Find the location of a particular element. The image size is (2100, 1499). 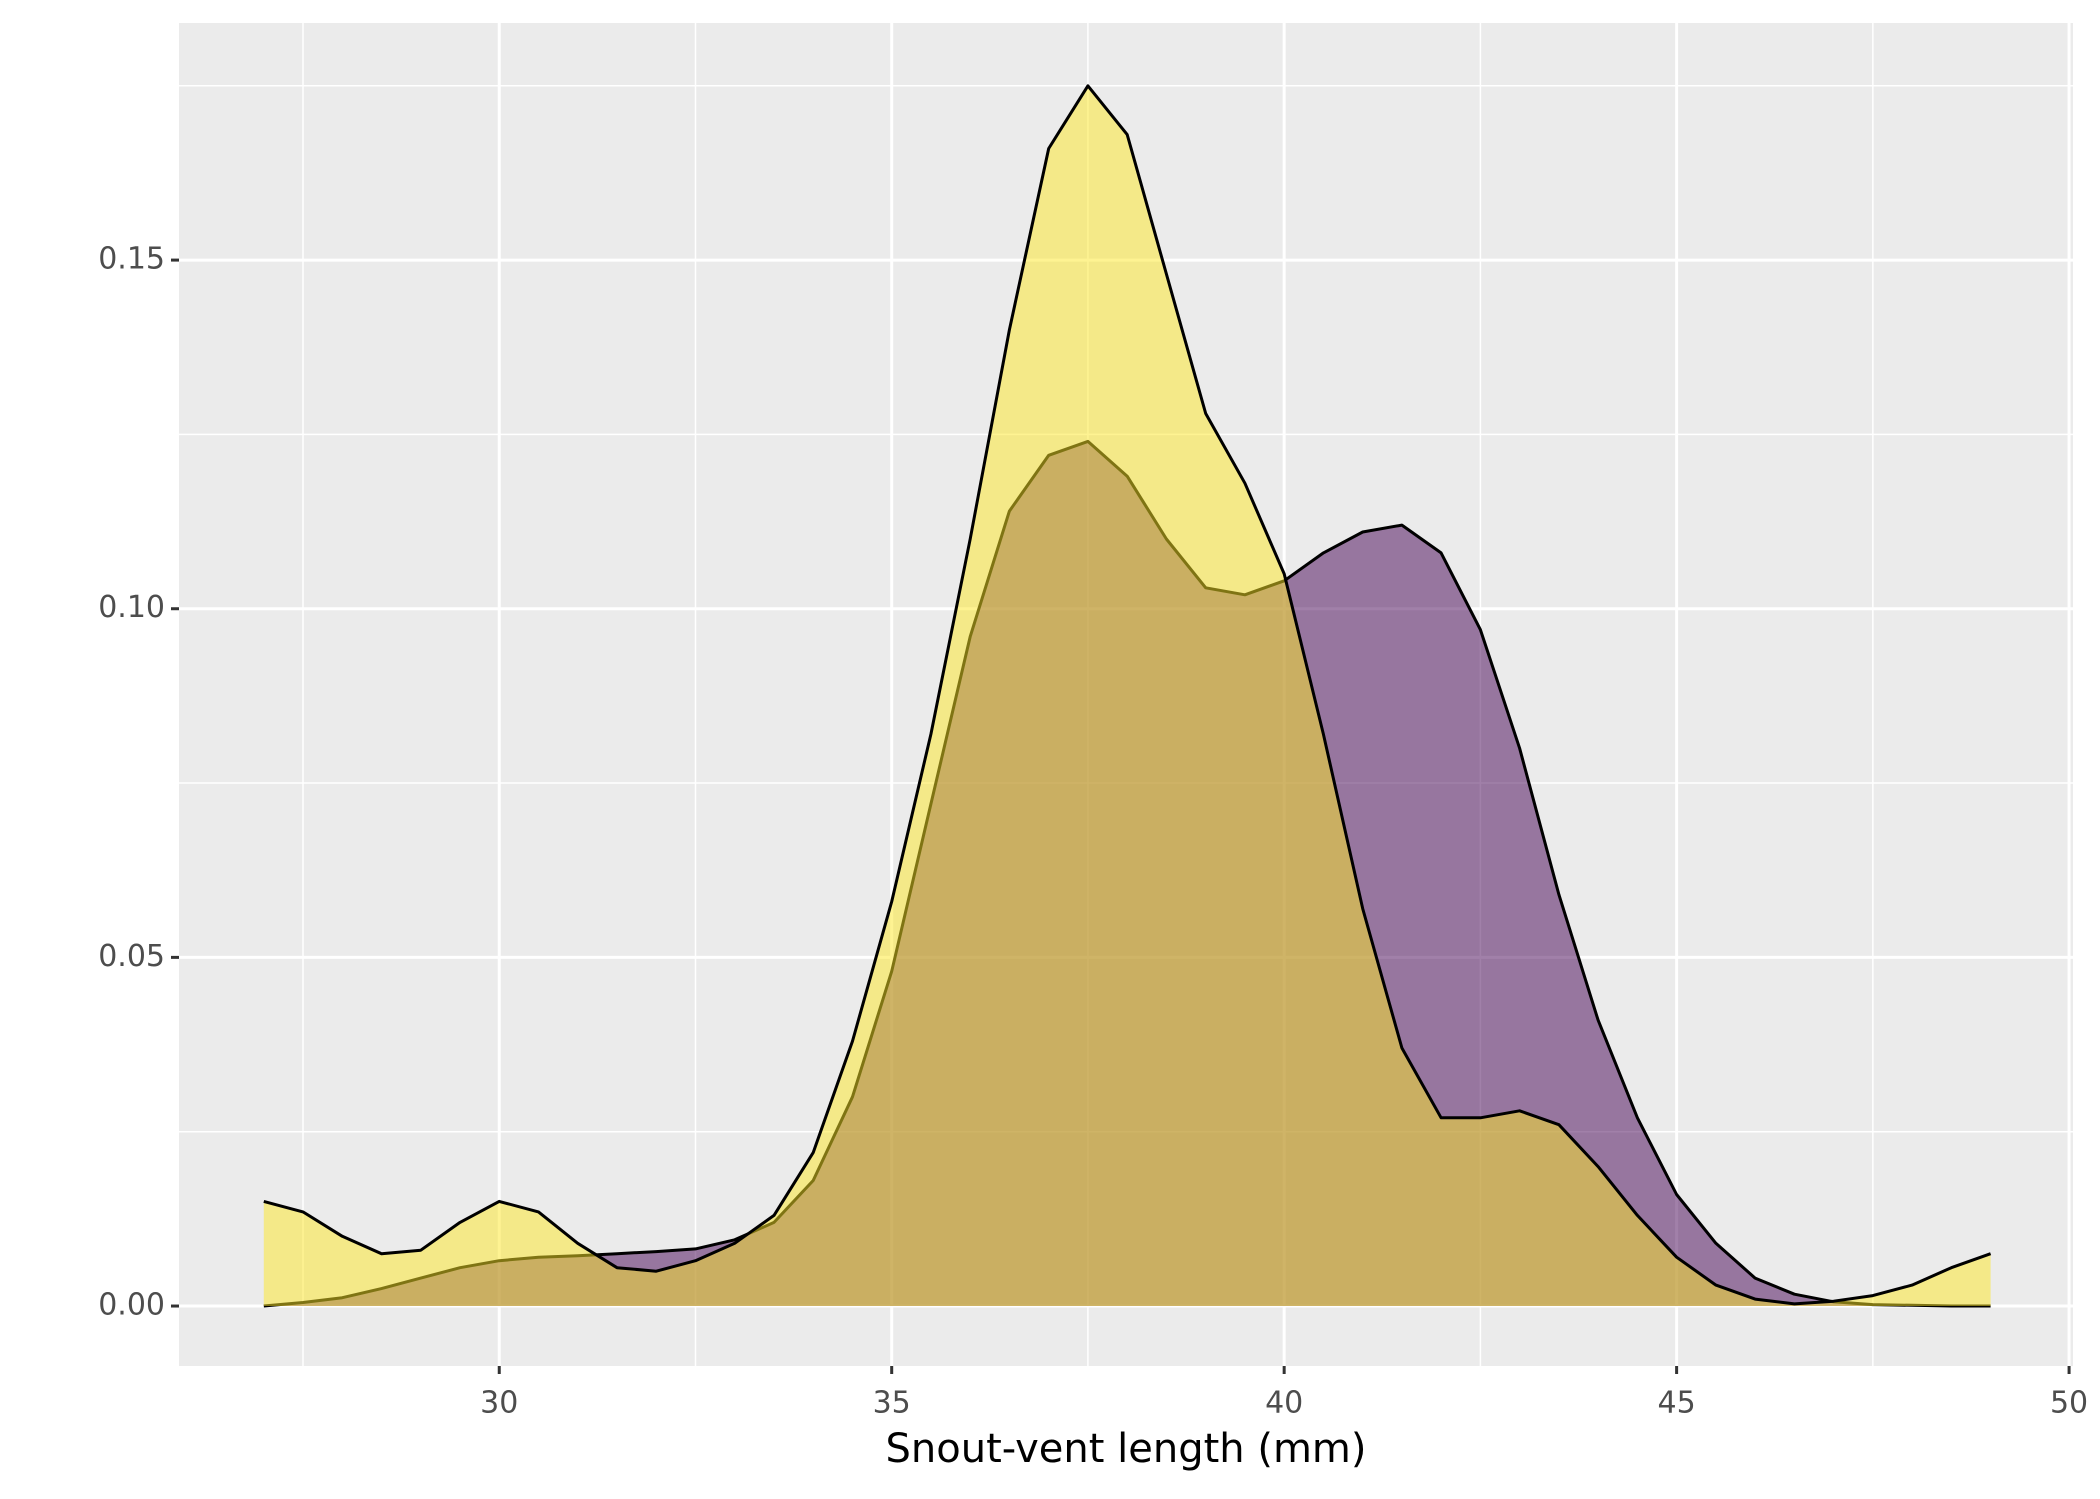

x-tick-label: 35 is located at coordinates (892, 1403).